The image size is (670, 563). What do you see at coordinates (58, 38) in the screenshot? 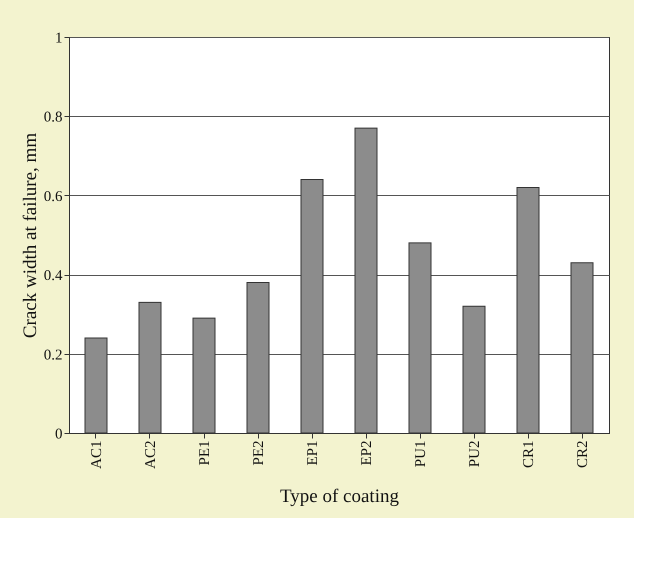
I see `y-tick-label: 1` at bounding box center [58, 38].